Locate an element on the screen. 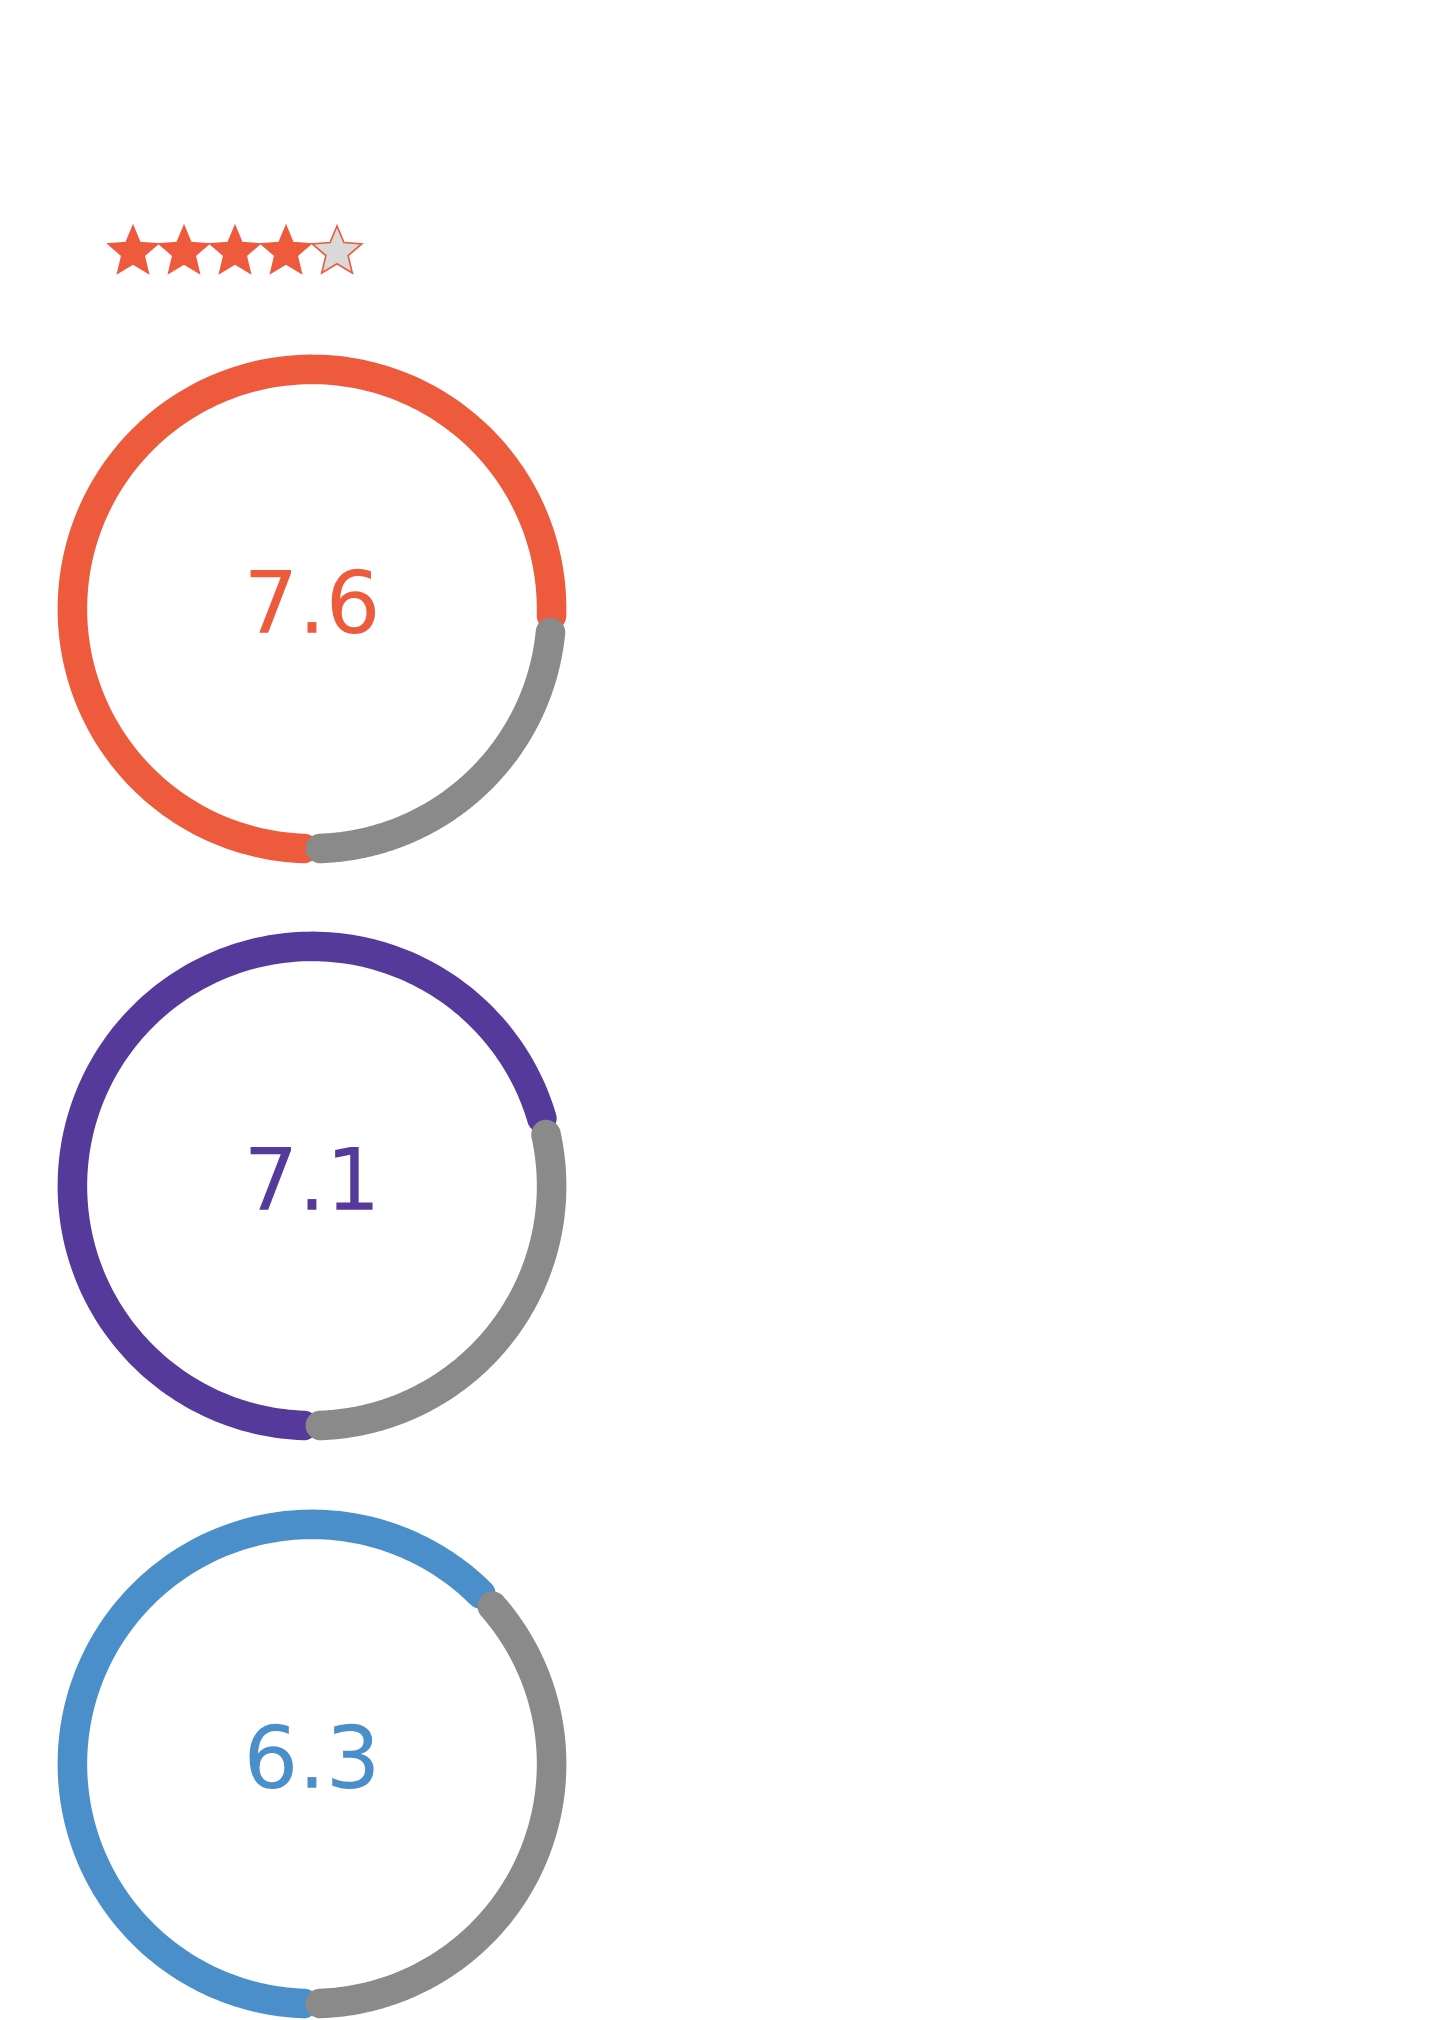 This screenshot has width=1454, height=2020. data-label: 6.3 is located at coordinates (311, 1756).